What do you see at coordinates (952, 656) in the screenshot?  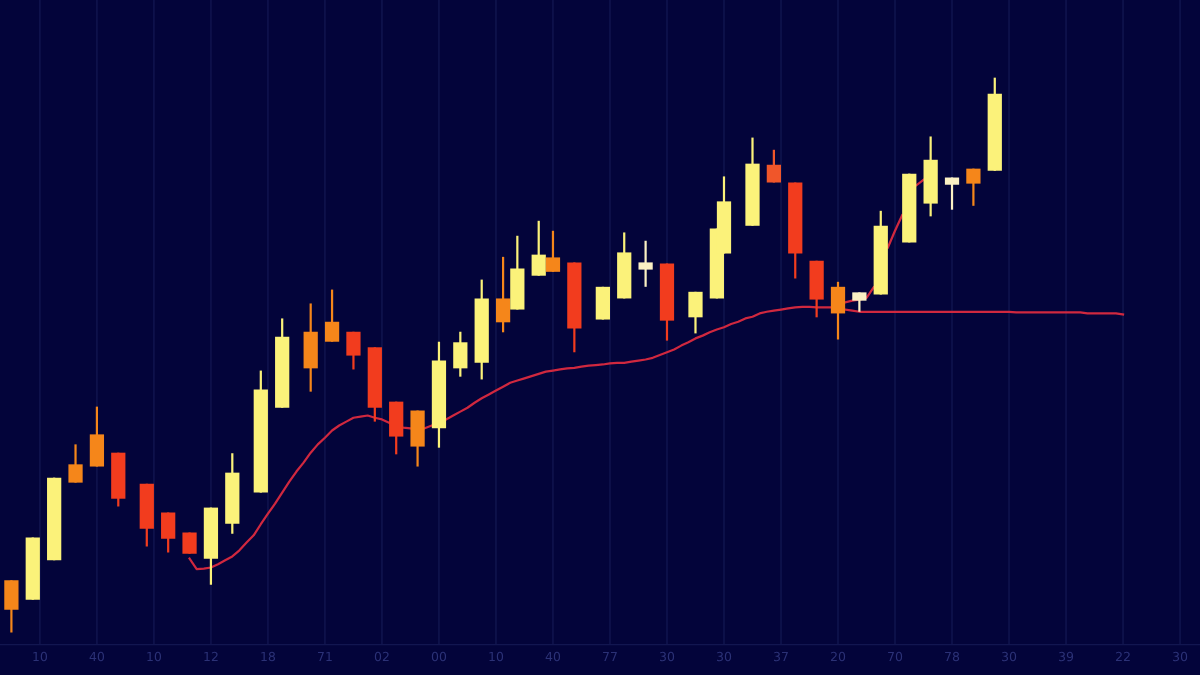 I see `x-tick-label: 78` at bounding box center [952, 656].